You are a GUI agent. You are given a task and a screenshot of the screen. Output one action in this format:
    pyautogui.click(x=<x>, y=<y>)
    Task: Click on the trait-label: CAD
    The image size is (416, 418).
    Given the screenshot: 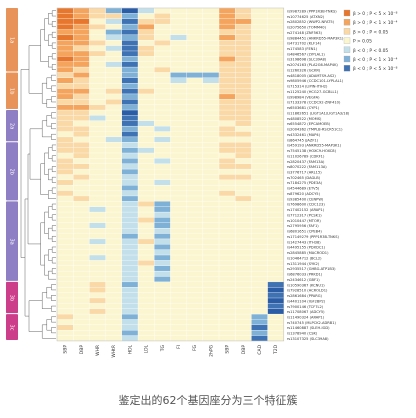 What is the action you would take?
    pyautogui.click(x=260, y=349)
    